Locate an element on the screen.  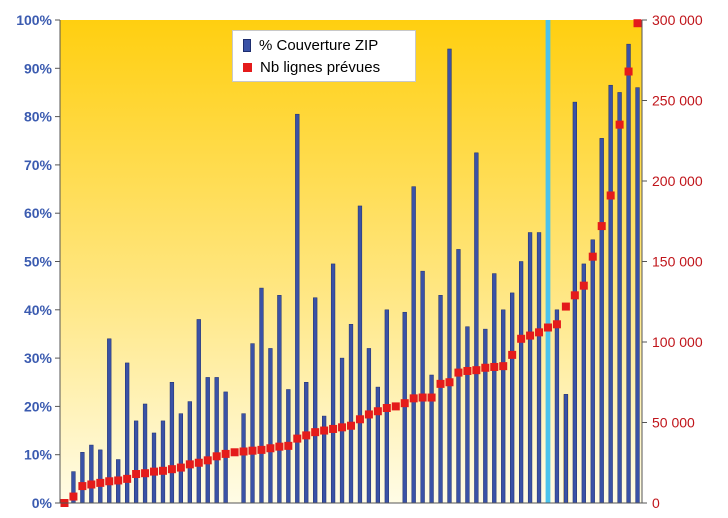
legend-item-coverage: % Couverture ZIP is located at coordinates (310, 45).